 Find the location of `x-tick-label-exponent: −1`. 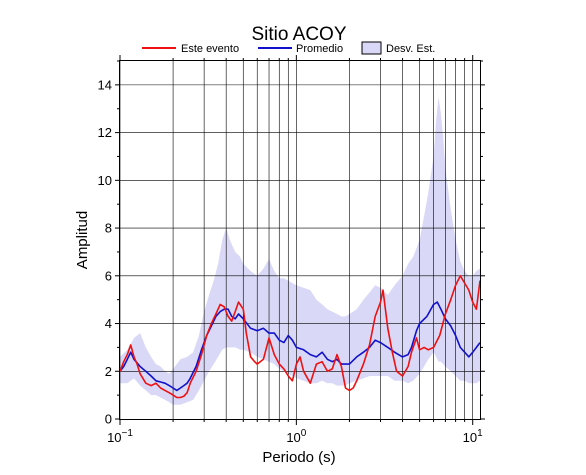

x-tick-label-exponent: −1 is located at coordinates (128, 433).